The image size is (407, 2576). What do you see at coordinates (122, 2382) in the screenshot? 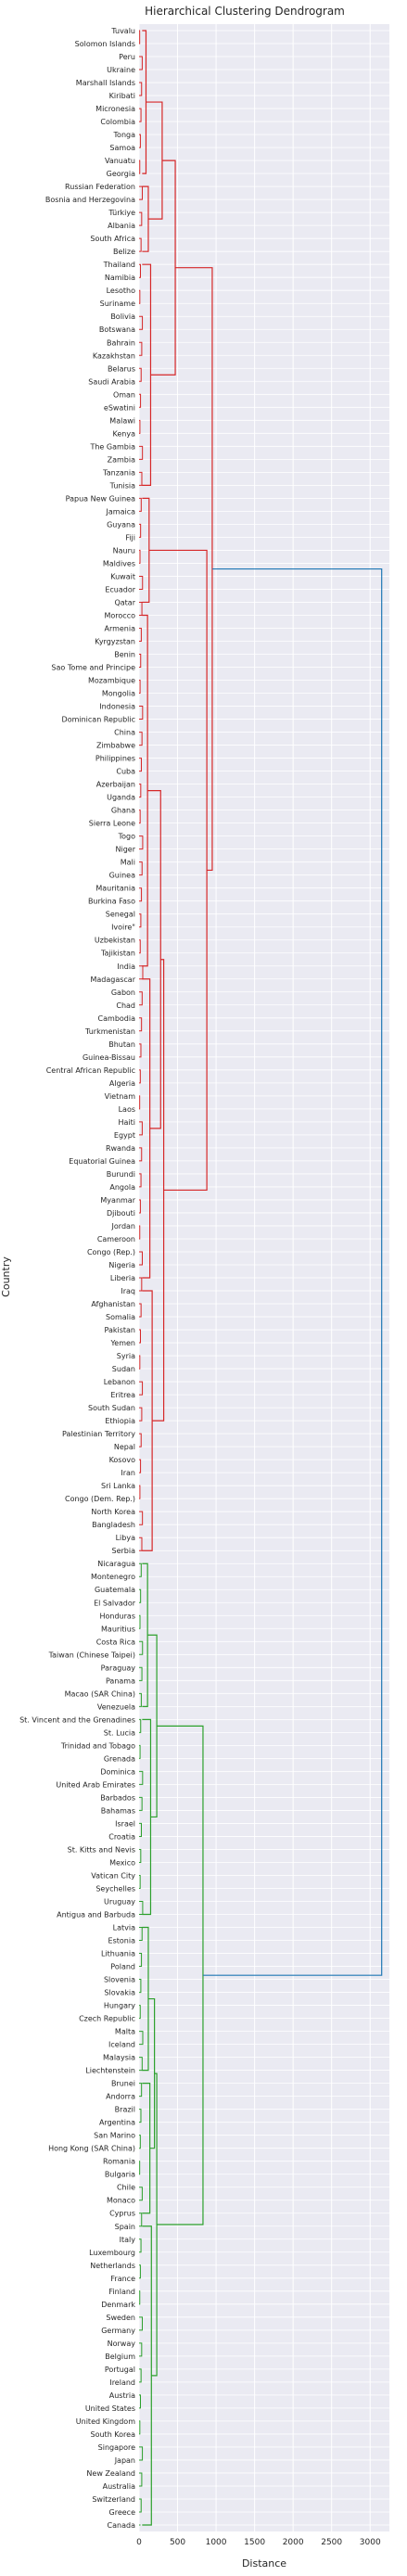
I see `leaf-label: Ireland` at bounding box center [122, 2382].